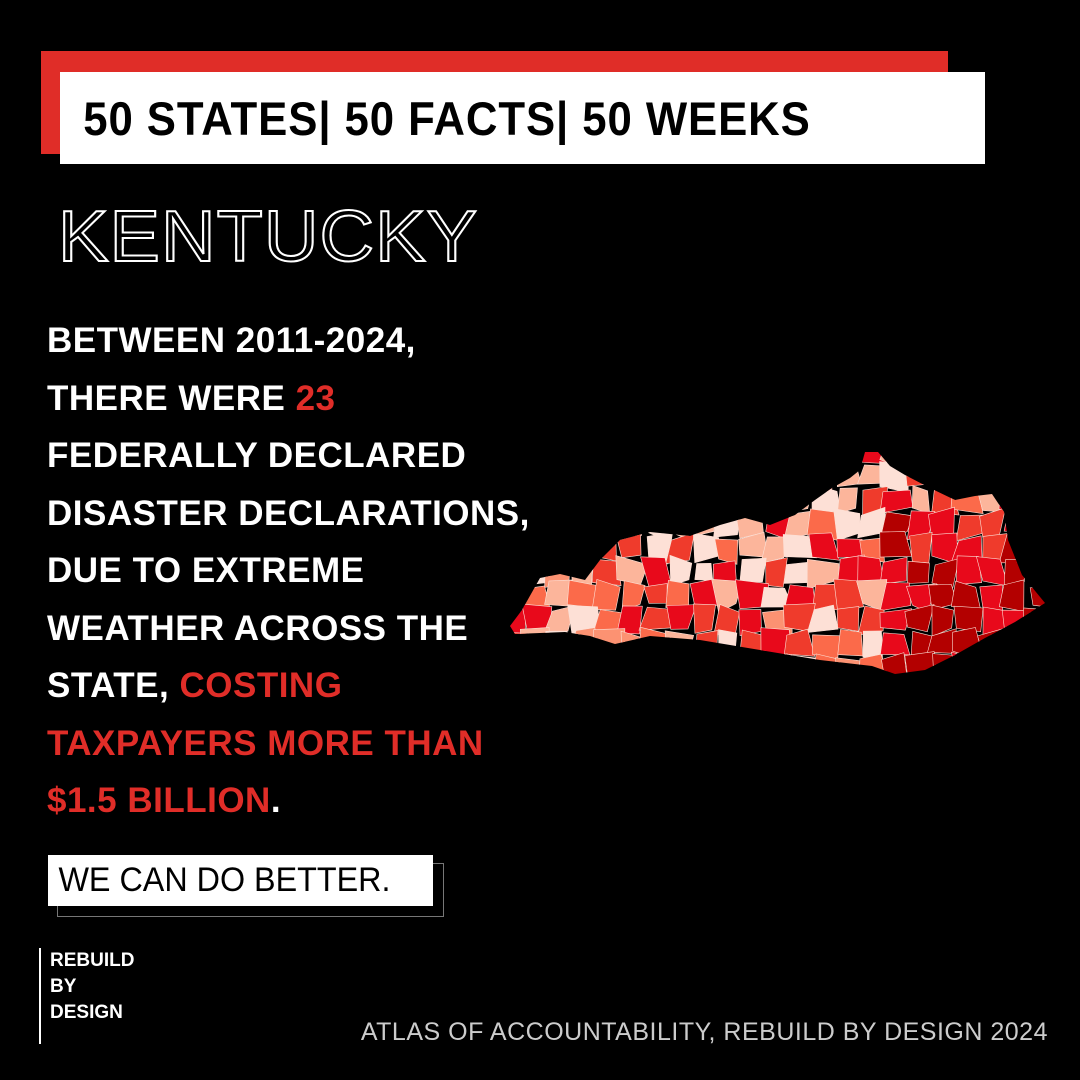 This screenshot has height=1080, width=1080. What do you see at coordinates (315, 398) in the screenshot?
I see `declaration-count: 23` at bounding box center [315, 398].